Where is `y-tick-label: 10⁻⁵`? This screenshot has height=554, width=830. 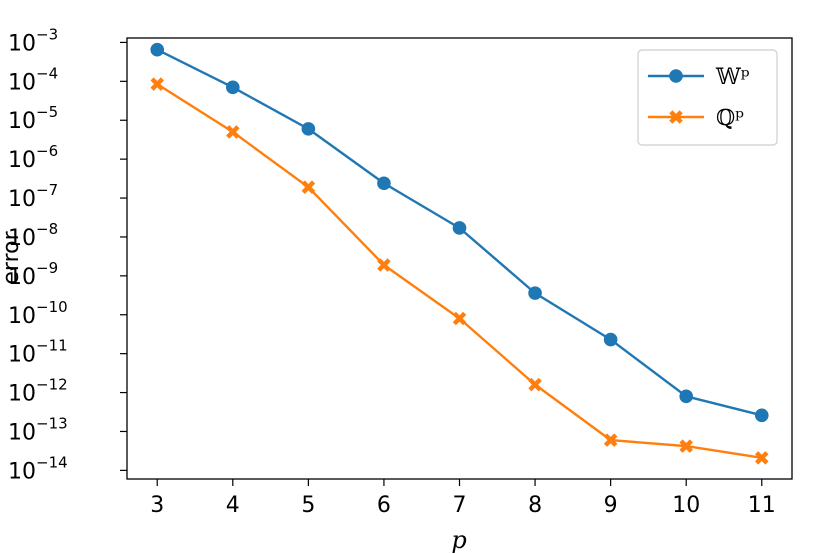
y-tick-label: 10⁻⁵ is located at coordinates (33, 118).